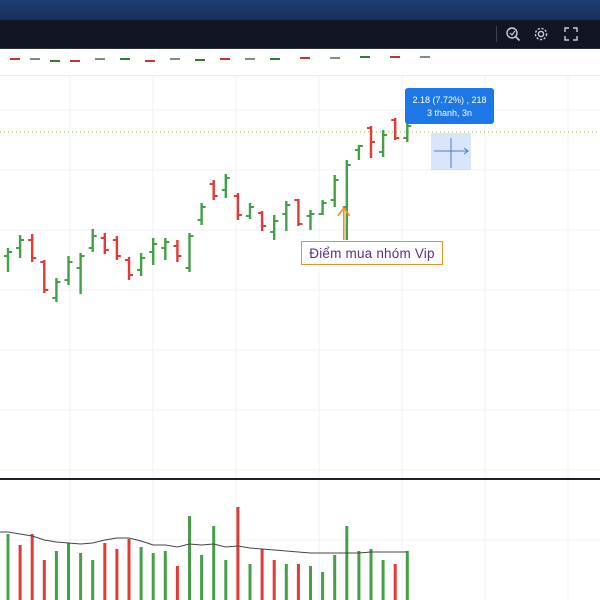 The height and width of the screenshot is (600, 600). Describe the element at coordinates (449, 106) in the screenshot. I see `measure-tooltip: 2.18 (7.72%) , 218 3 thanh, 3n` at that location.